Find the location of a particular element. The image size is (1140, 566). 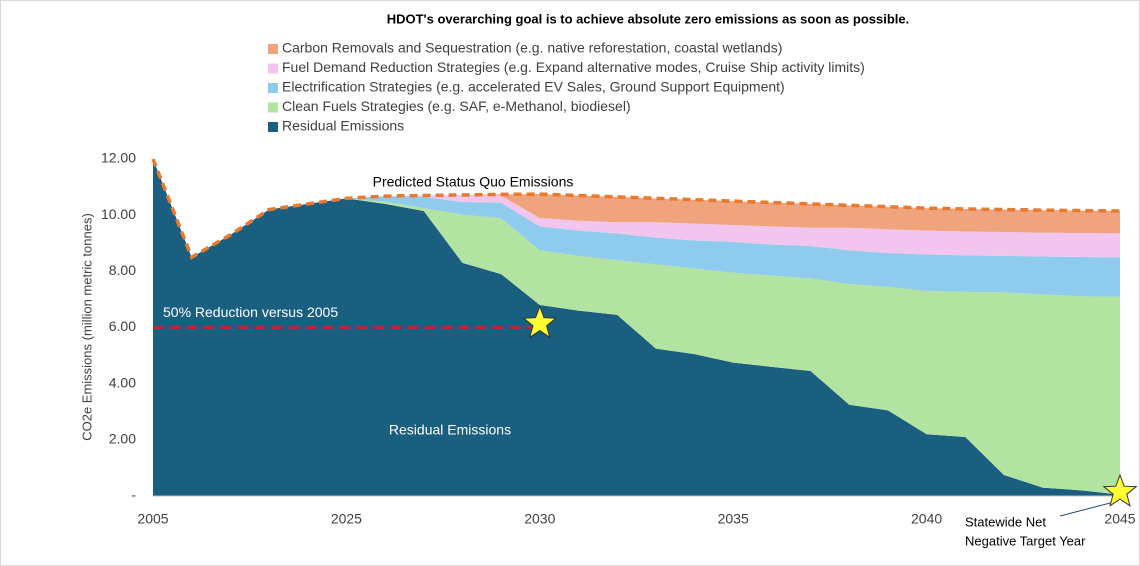

y-tick-label: 10.00 is located at coordinates (118, 214).